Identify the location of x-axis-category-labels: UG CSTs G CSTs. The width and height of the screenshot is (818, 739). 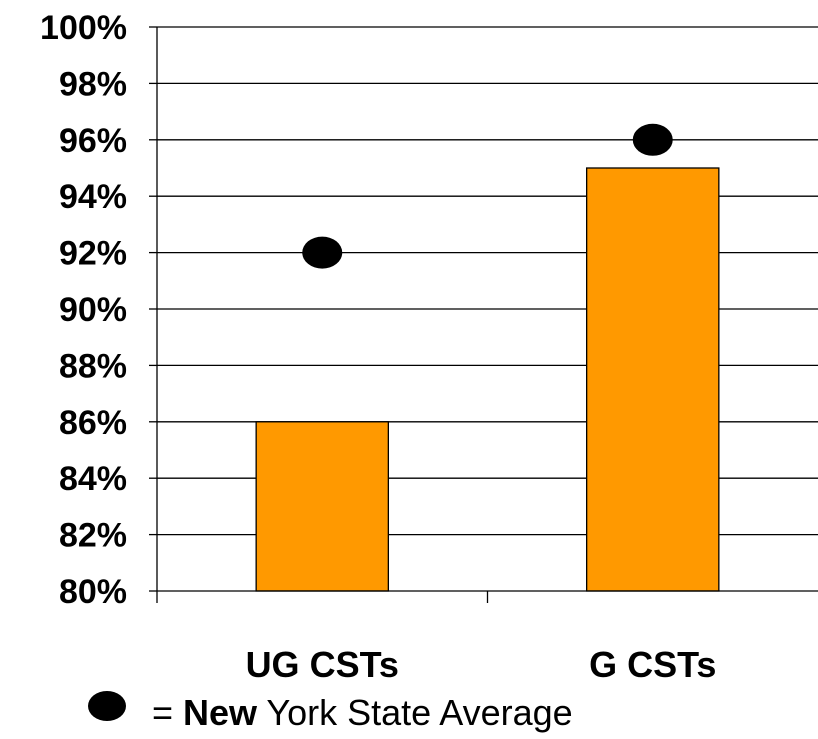
(481, 664).